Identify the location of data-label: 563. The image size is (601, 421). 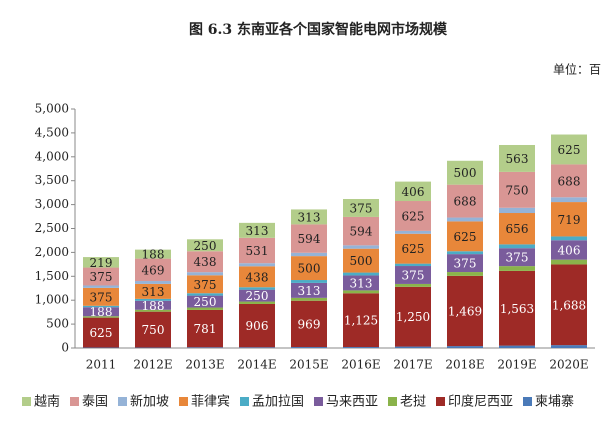
(517, 159).